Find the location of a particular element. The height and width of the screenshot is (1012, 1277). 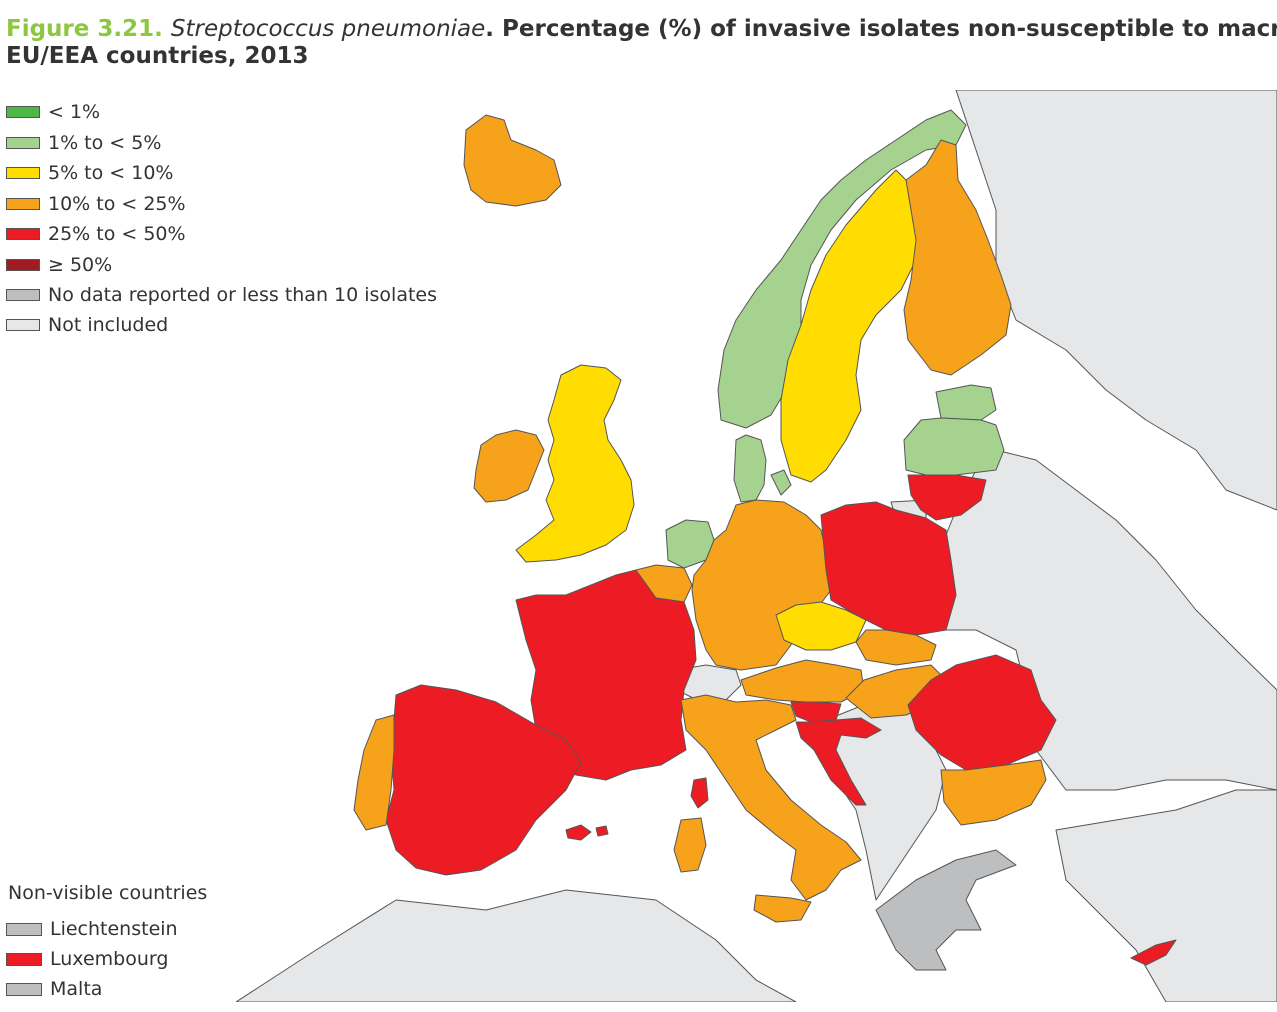

legend-label: Liechtenstein is located at coordinates (114, 929).